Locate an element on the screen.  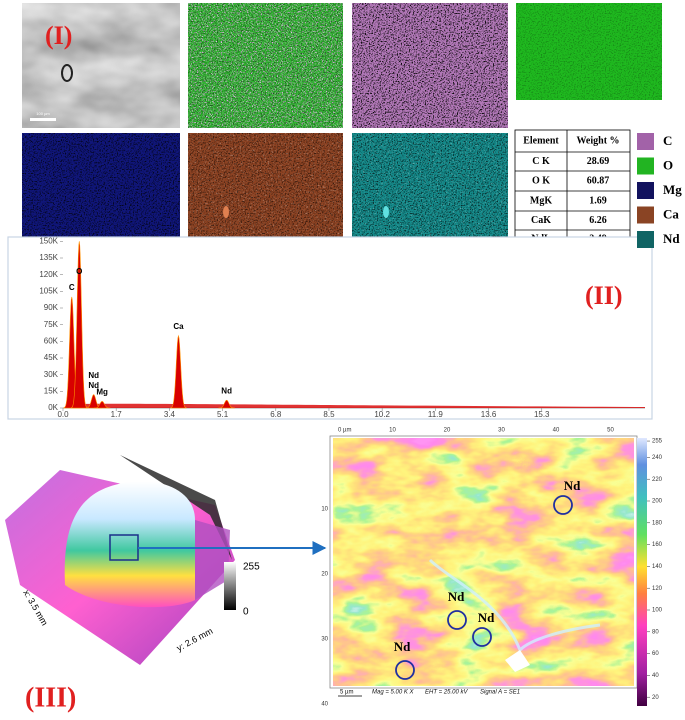
table-cell: O K is located at coordinates (541, 180).